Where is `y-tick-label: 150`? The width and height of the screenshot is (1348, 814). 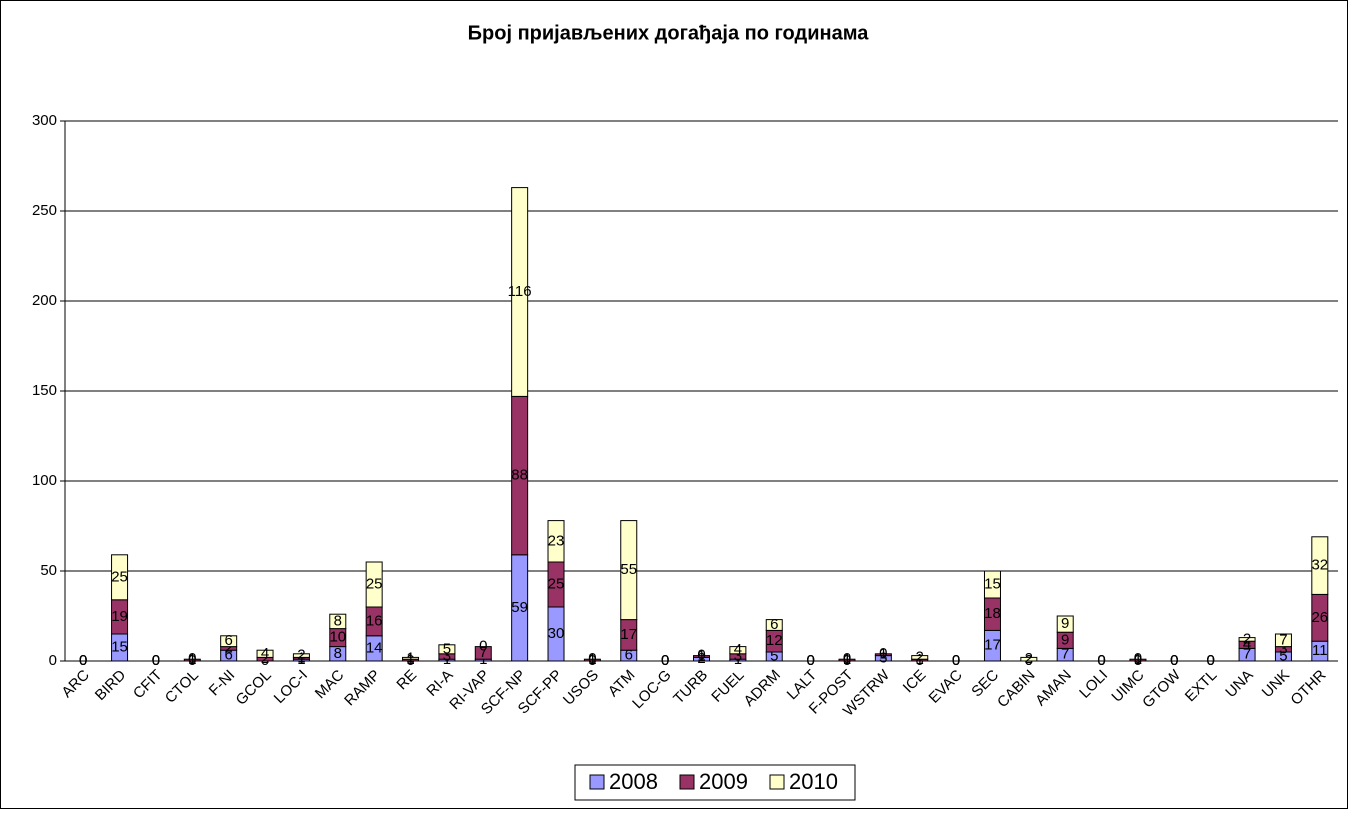
y-tick-label: 150 is located at coordinates (44, 390).